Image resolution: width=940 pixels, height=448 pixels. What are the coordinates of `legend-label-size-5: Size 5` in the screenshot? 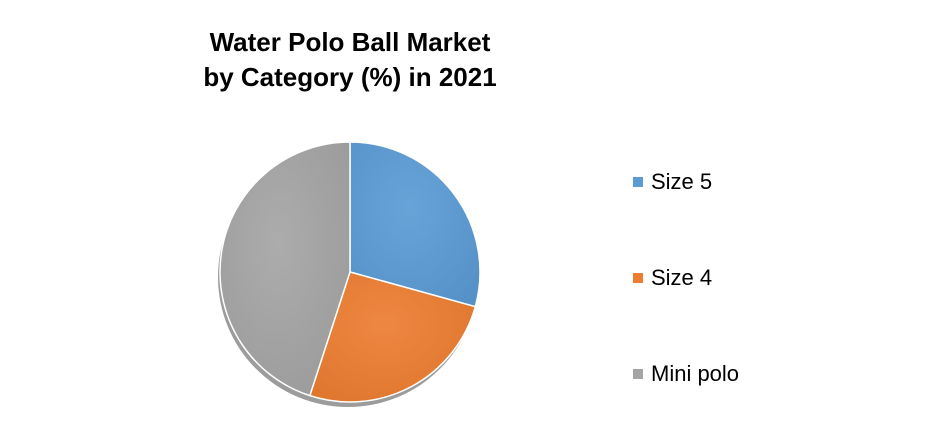 It's located at (682, 181).